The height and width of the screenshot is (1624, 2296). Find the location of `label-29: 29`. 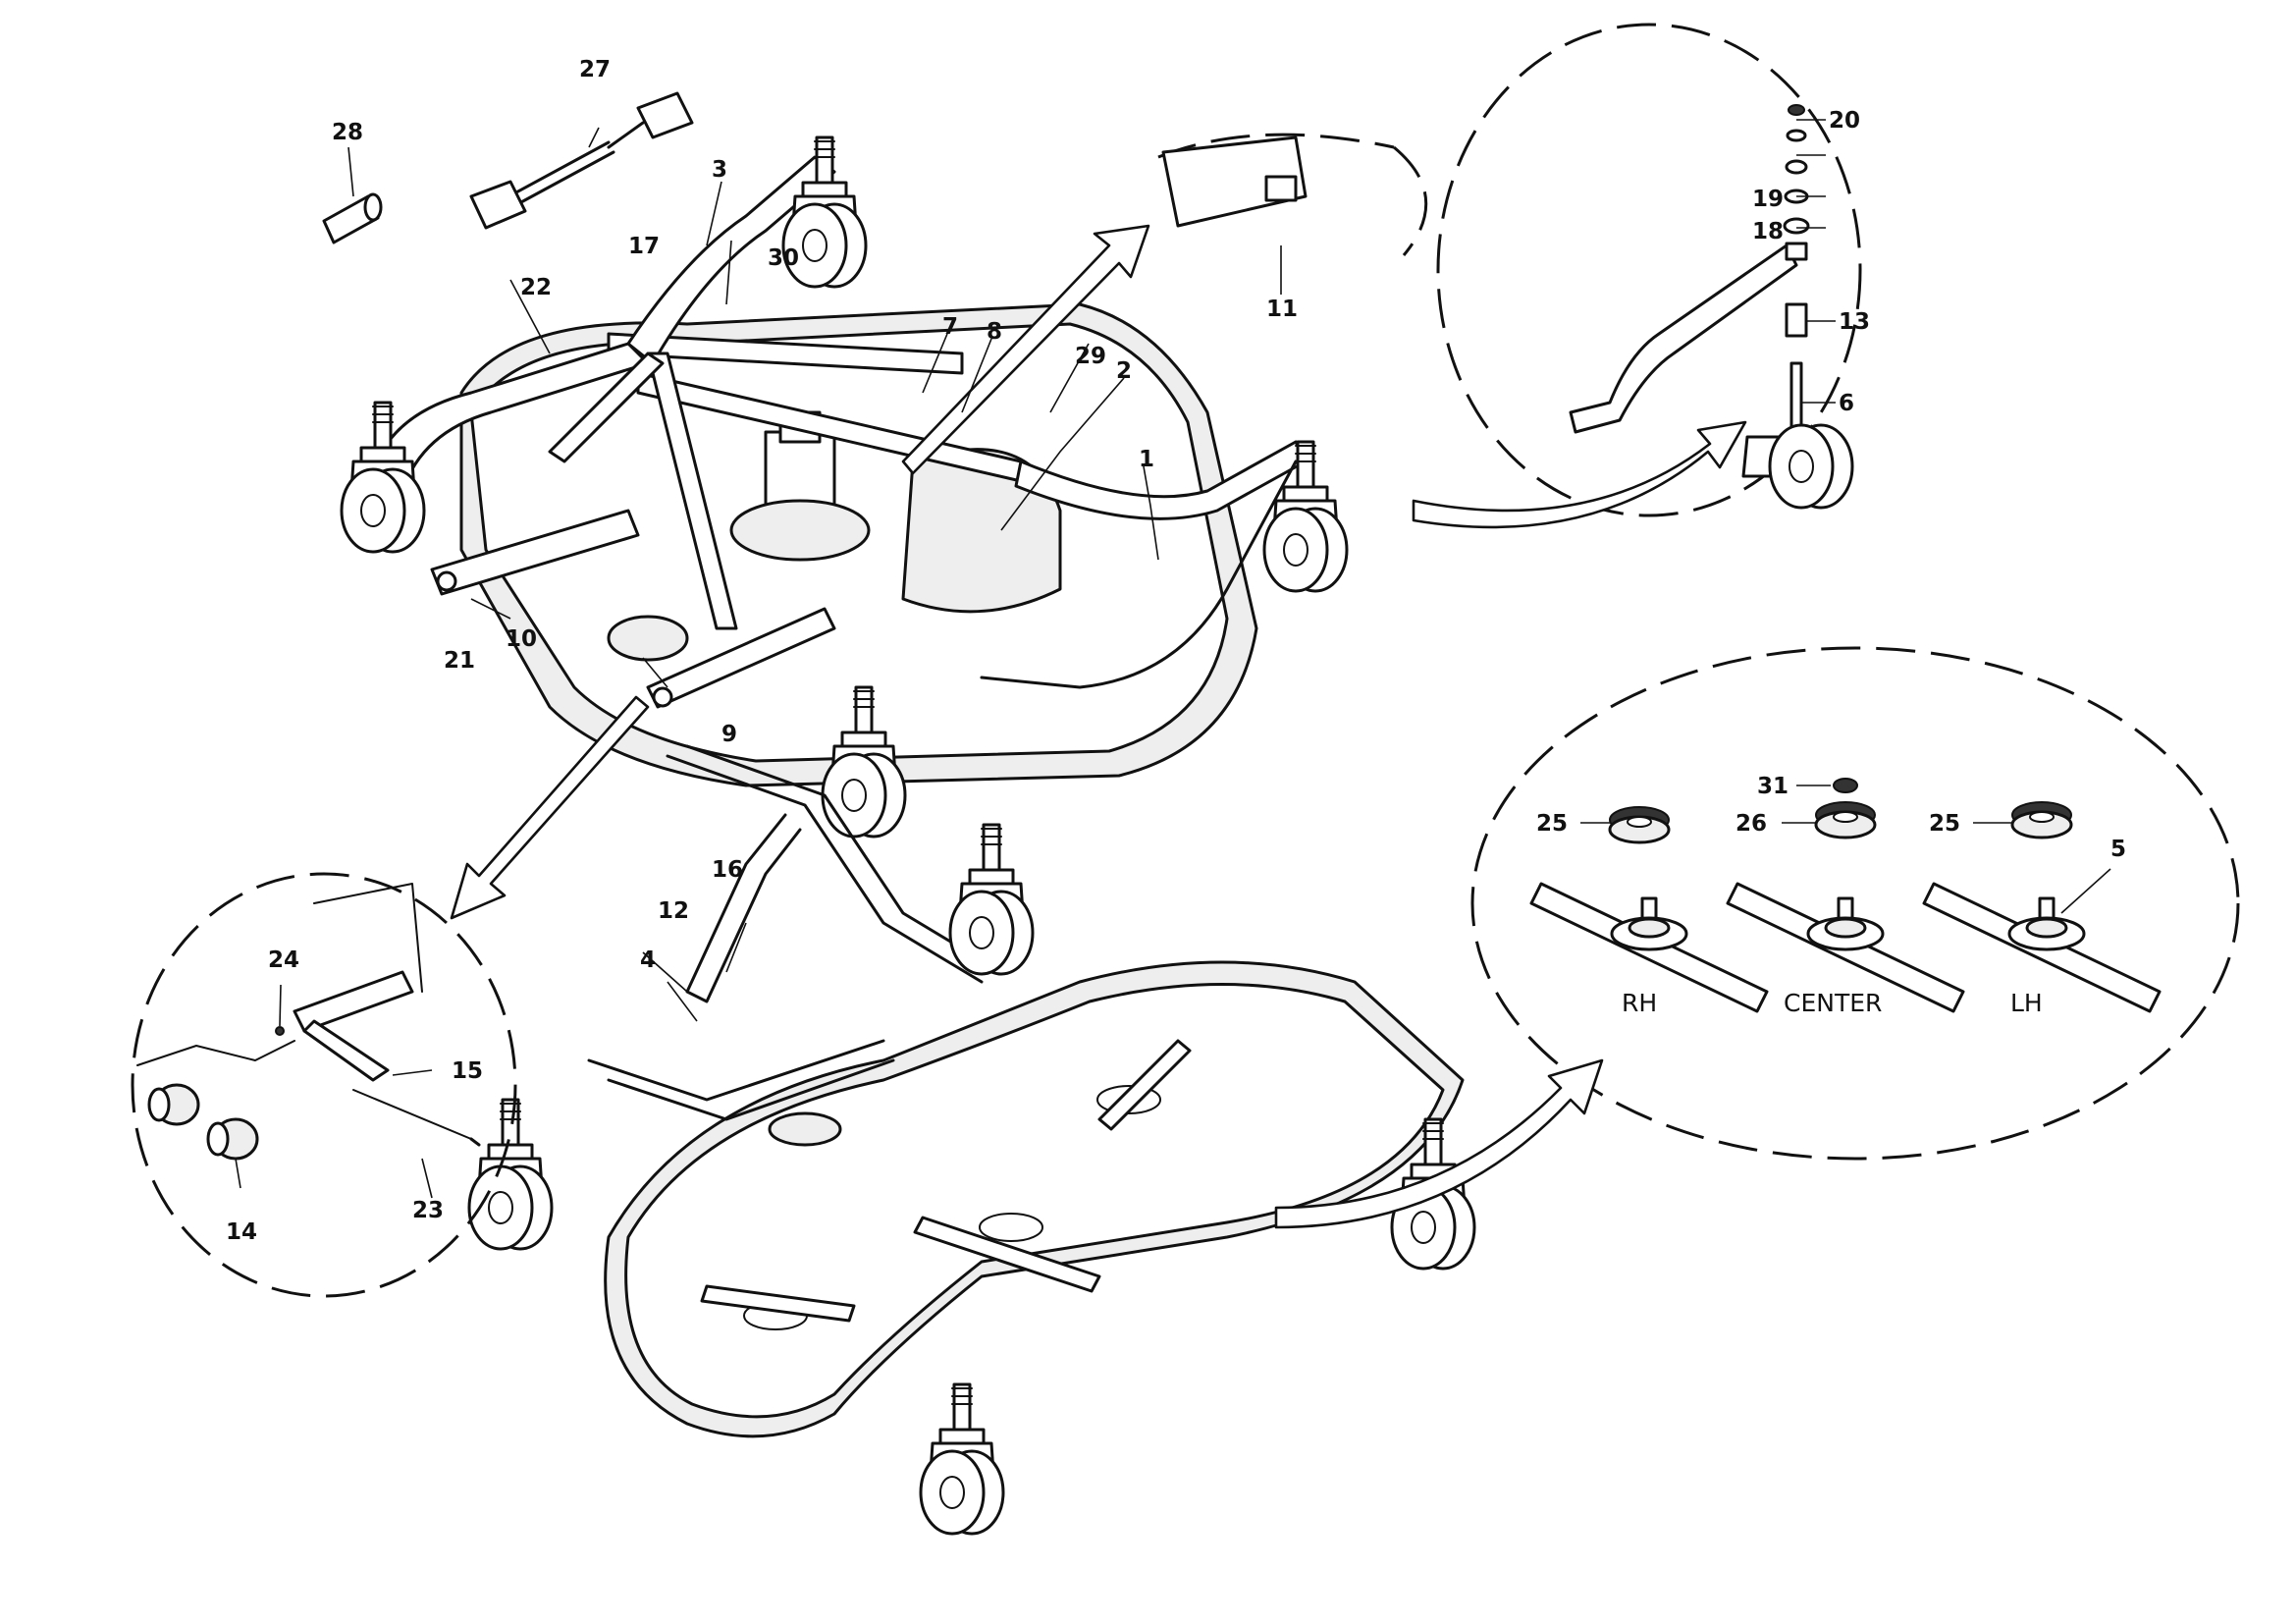

label-29: 29 is located at coordinates (1090, 356).